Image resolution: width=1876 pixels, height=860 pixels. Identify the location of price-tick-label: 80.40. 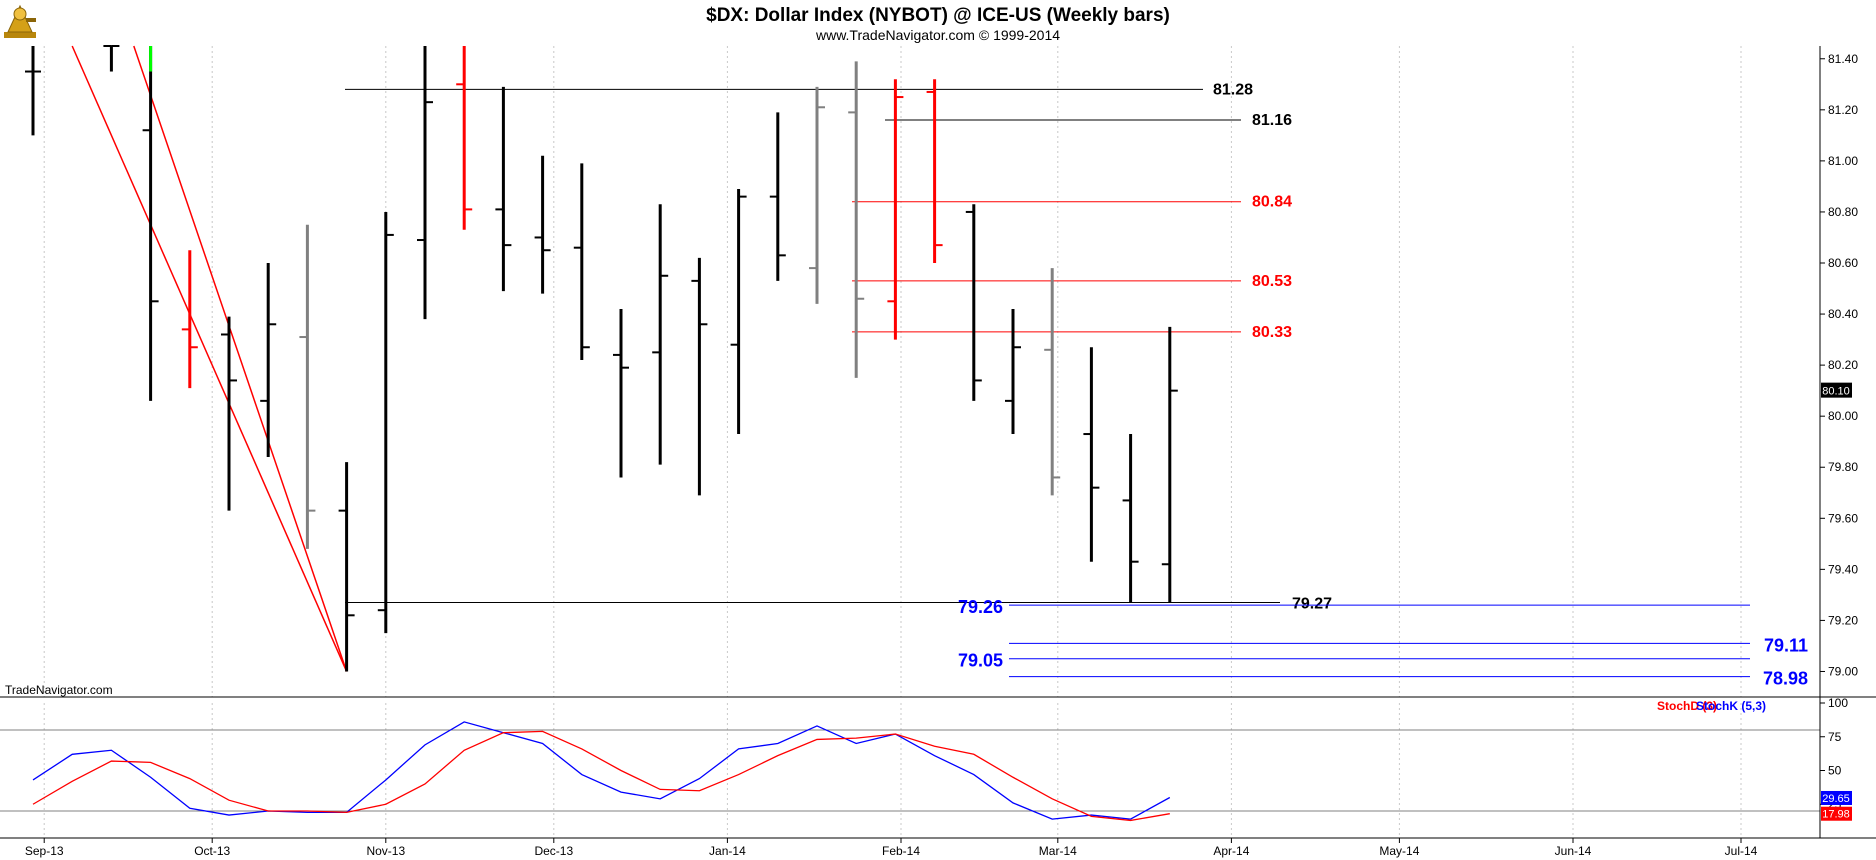
(1843, 314).